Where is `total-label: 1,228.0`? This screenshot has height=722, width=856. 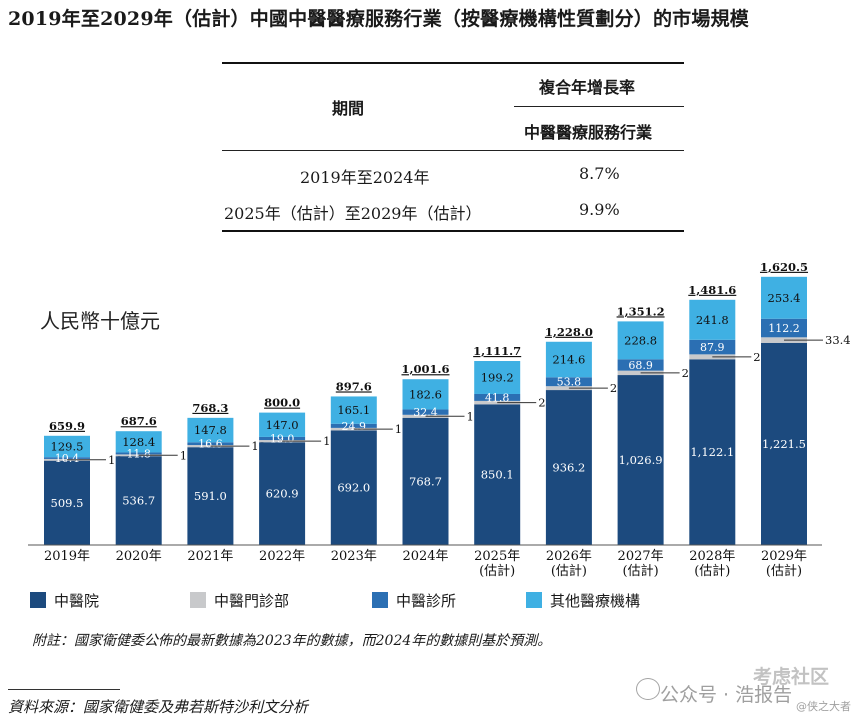 total-label: 1,228.0 is located at coordinates (569, 332).